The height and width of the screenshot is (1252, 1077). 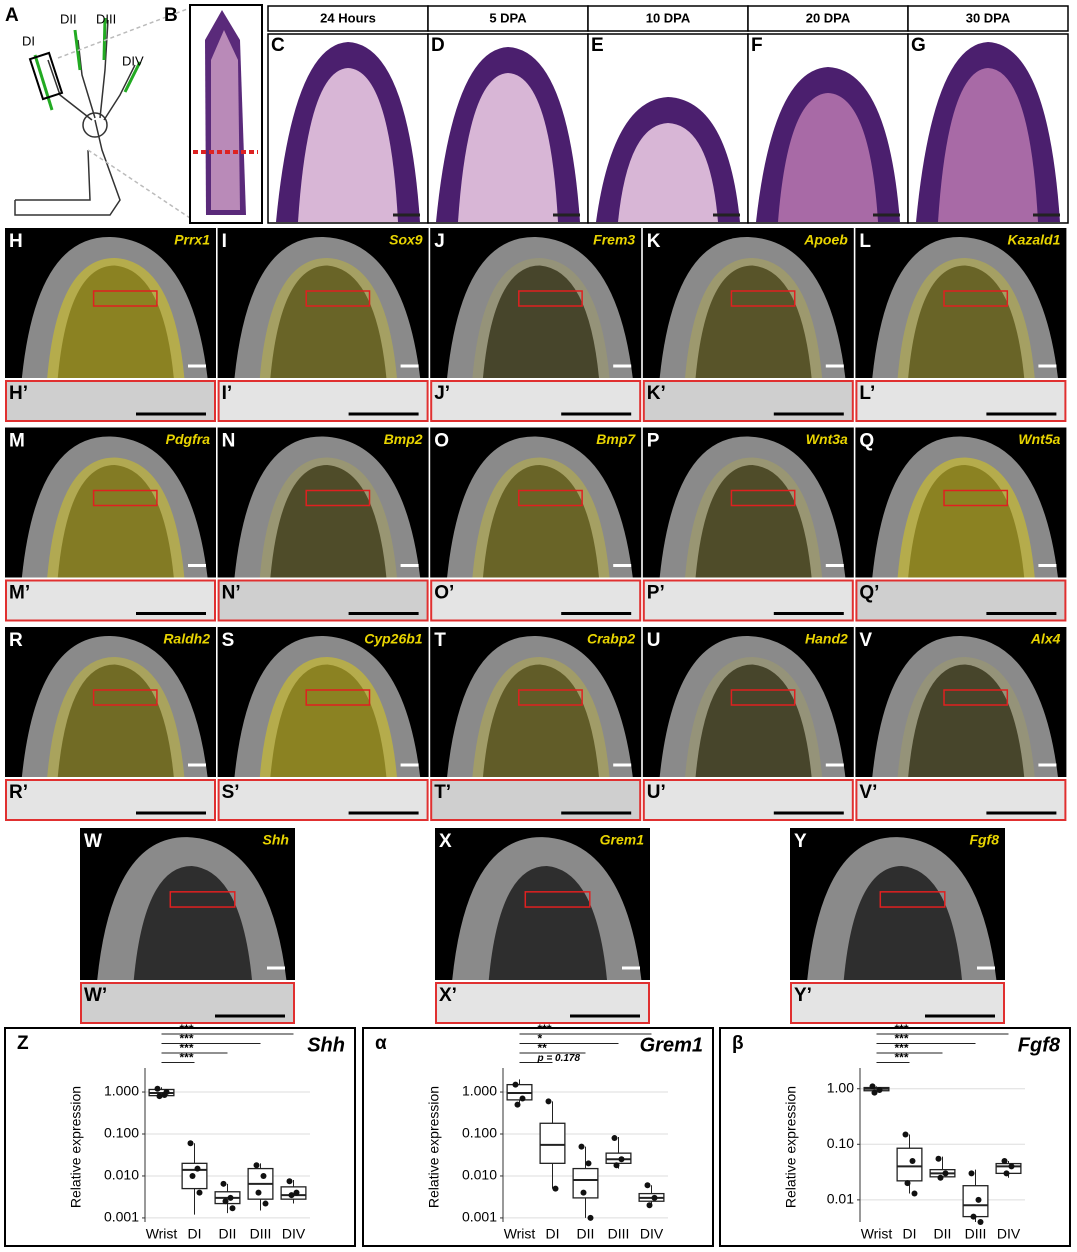 What do you see at coordinates (542, 1003) in the screenshot?
I see `inset-image` at bounding box center [542, 1003].